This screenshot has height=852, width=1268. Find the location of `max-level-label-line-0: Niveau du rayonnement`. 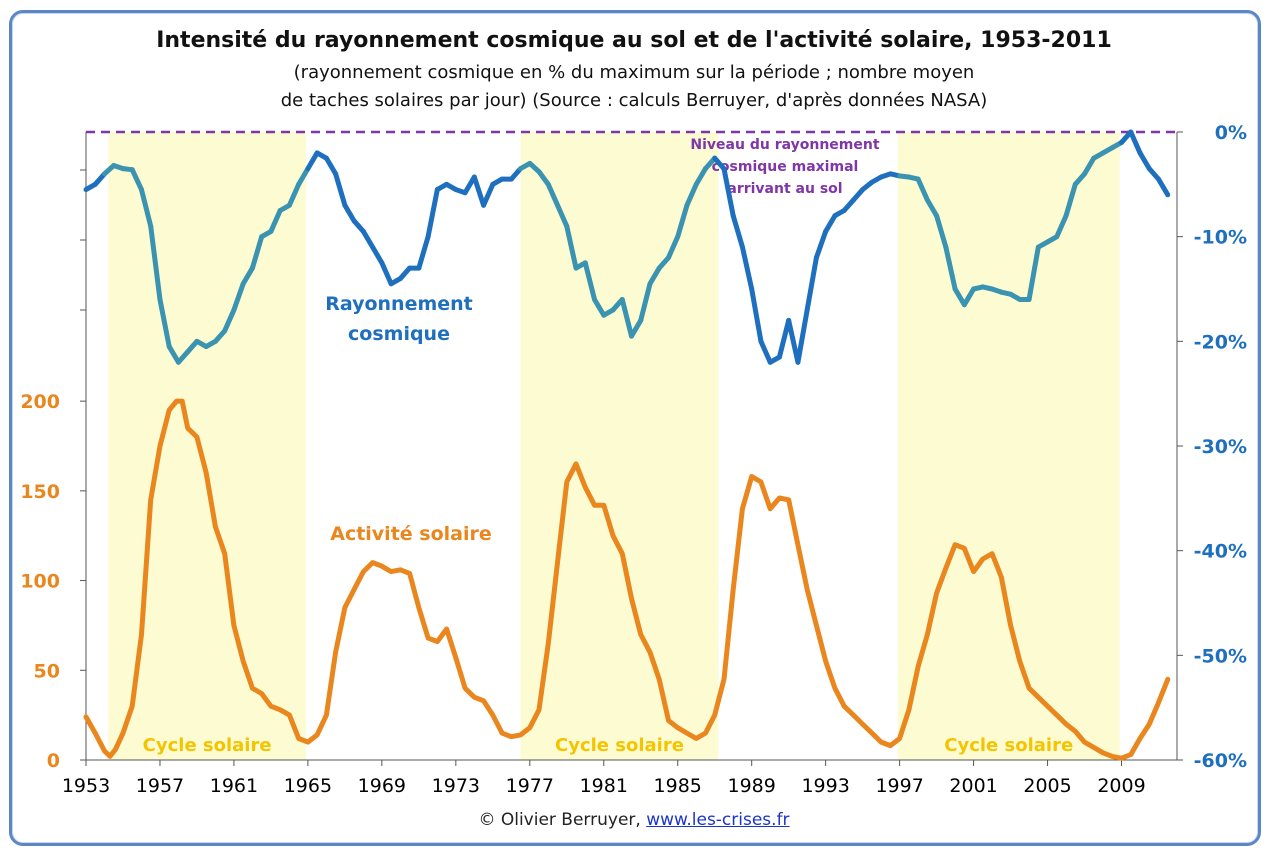

max-level-label-line-0: Niveau du rayonnement is located at coordinates (784, 145).